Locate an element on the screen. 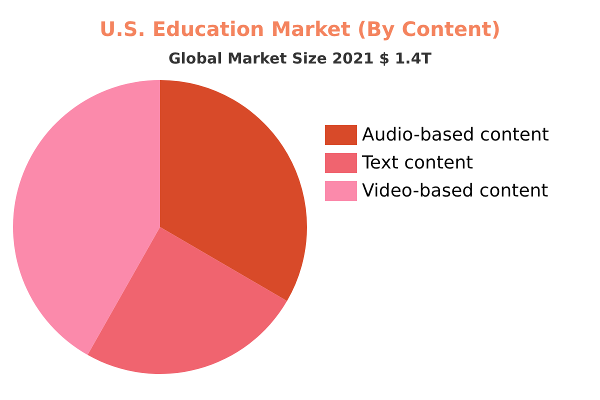 The height and width of the screenshot is (400, 600). legend-label: Text content is located at coordinates (417, 163).